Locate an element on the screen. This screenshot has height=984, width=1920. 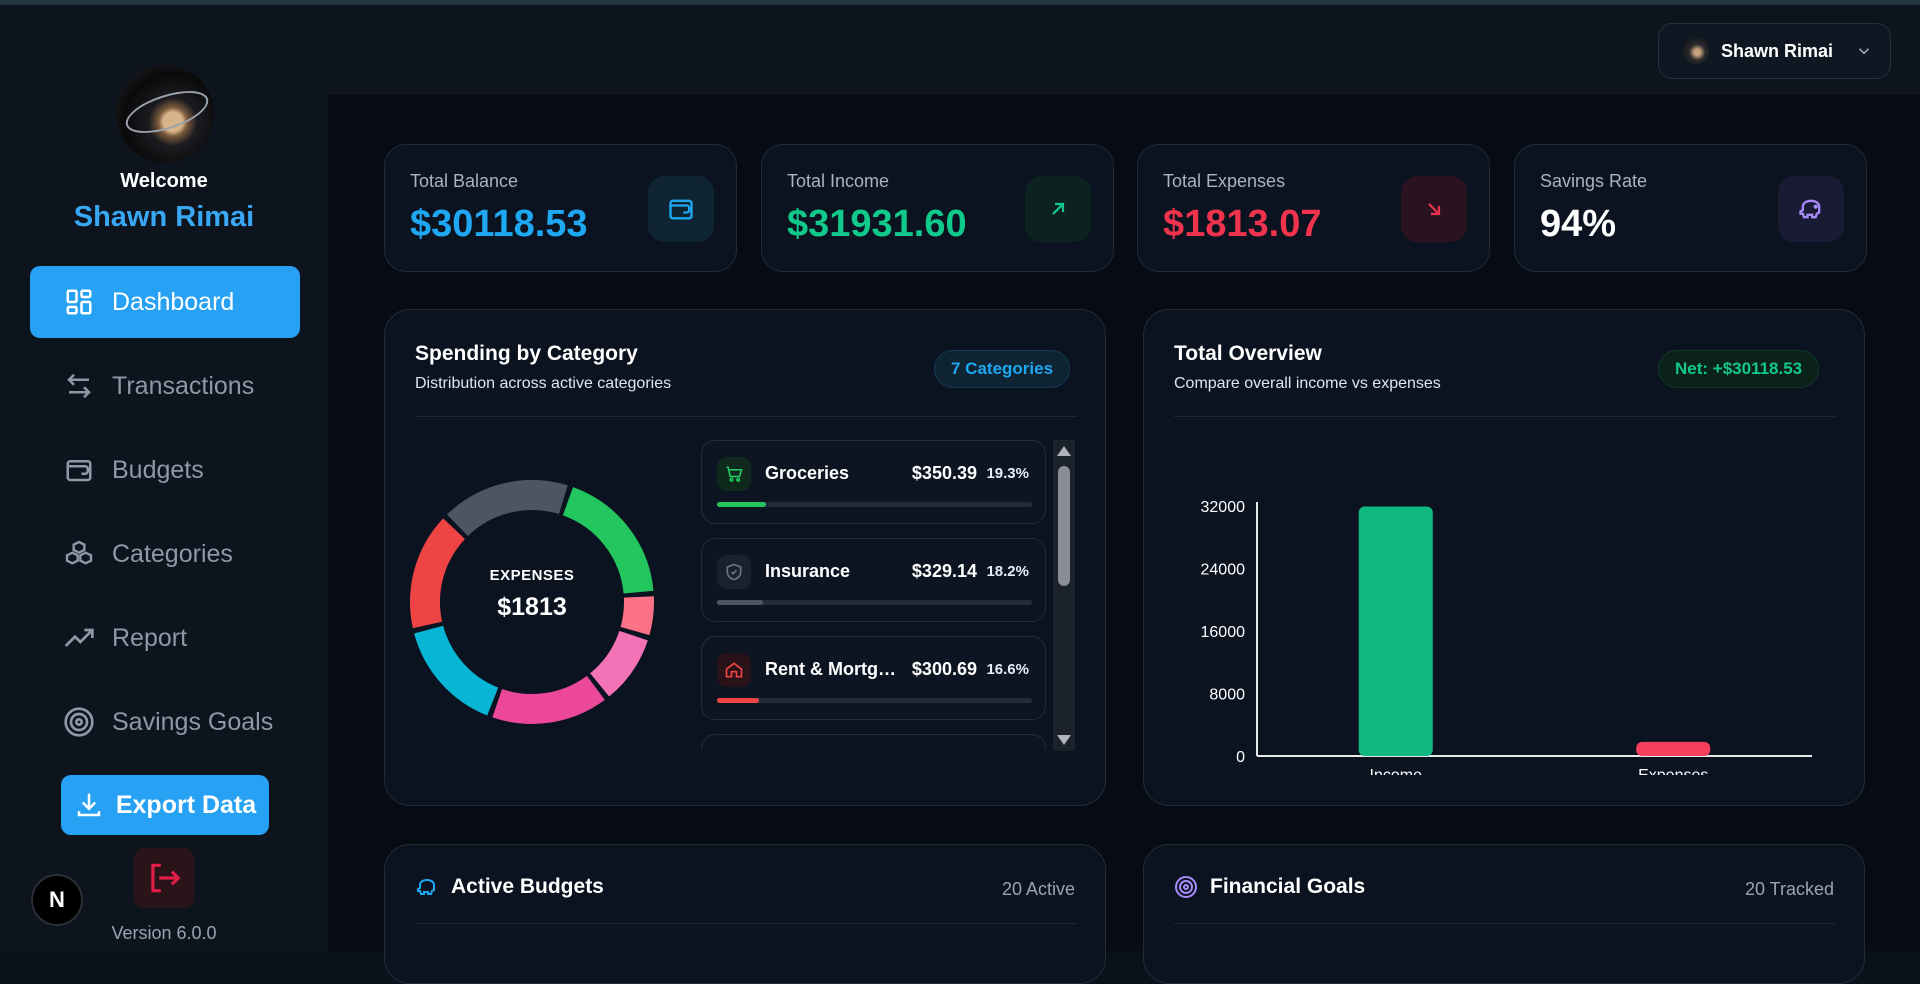
scroll-up-arrow is located at coordinates (1064, 451).